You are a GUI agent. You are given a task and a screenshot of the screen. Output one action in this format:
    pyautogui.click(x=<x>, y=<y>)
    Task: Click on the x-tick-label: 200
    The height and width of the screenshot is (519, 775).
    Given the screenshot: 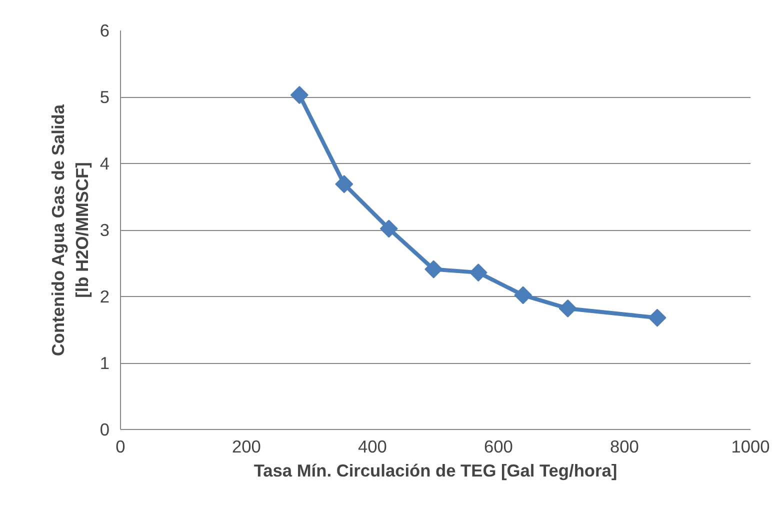 What is the action you would take?
    pyautogui.click(x=246, y=446)
    